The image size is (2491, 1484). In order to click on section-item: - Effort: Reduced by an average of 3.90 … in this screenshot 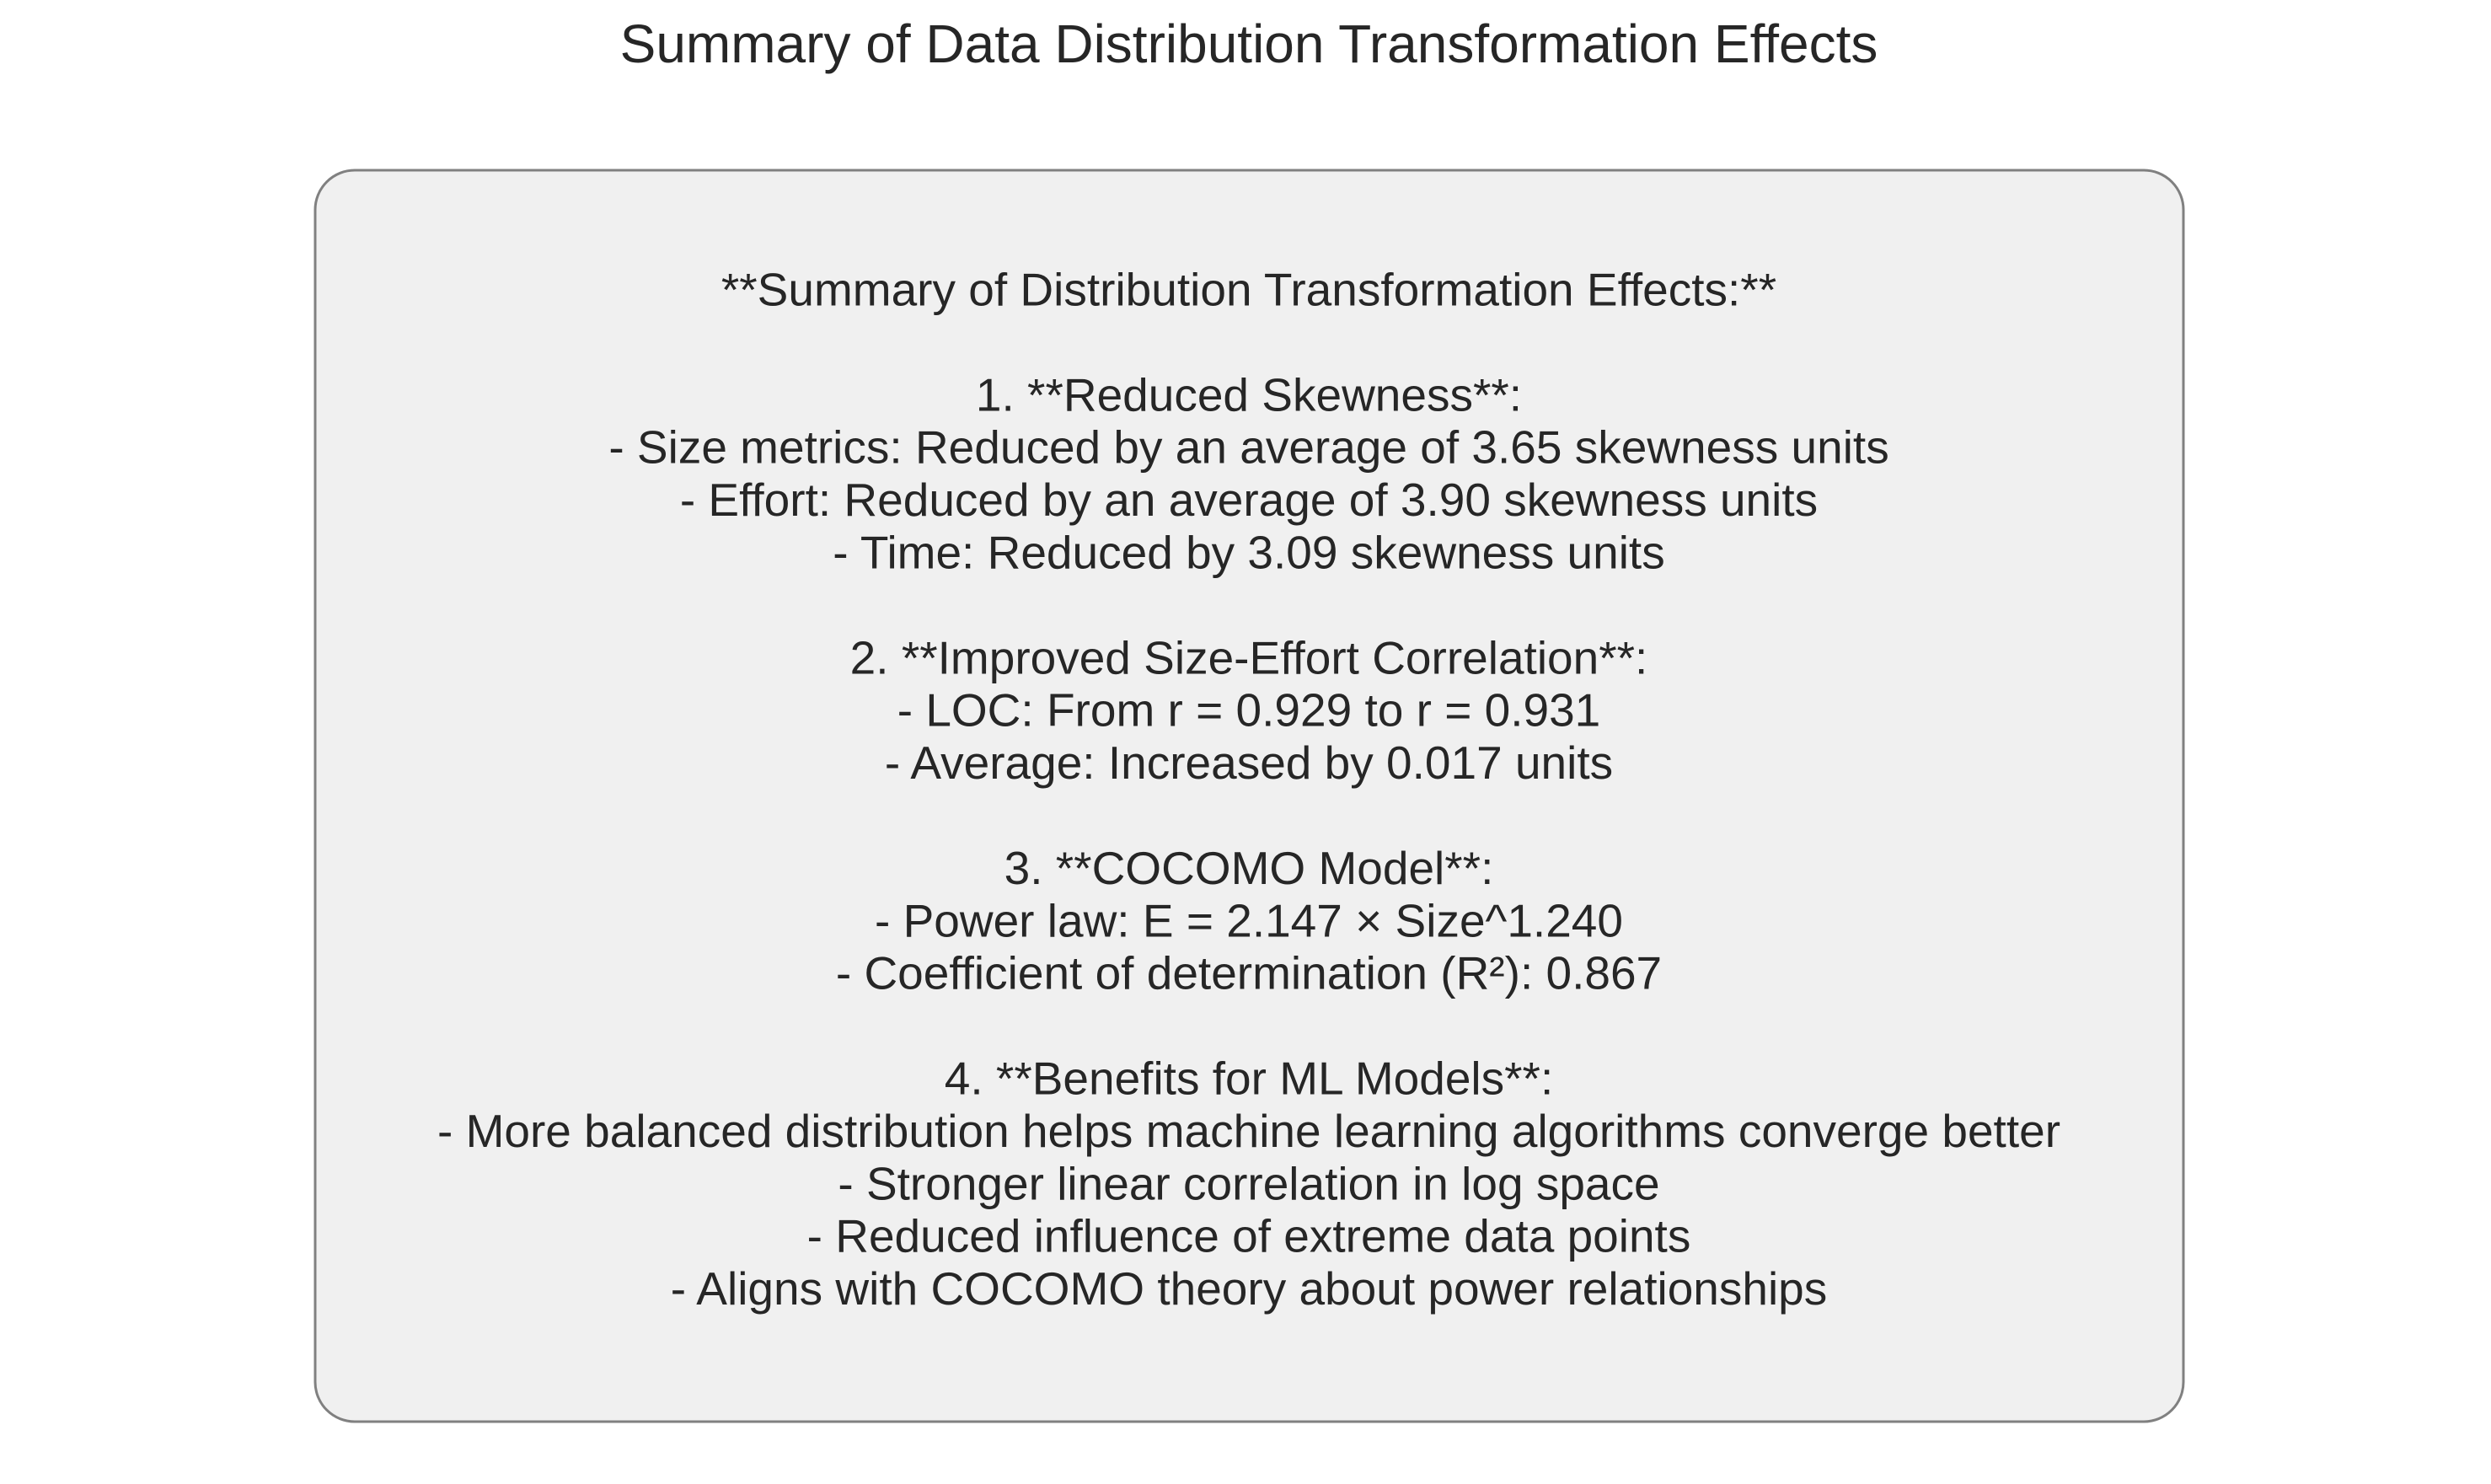, I will do `click(1249, 500)`.